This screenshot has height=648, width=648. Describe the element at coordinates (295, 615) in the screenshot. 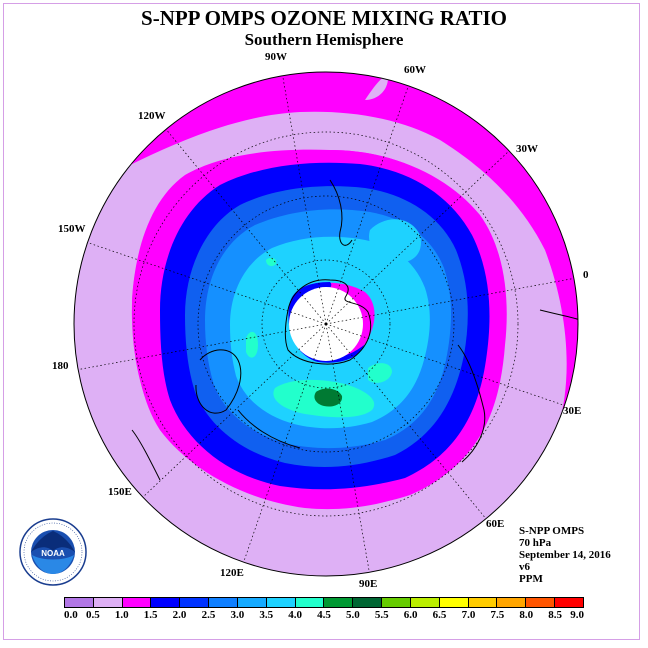

I see `colorbar-tick-label: 4.0` at that location.